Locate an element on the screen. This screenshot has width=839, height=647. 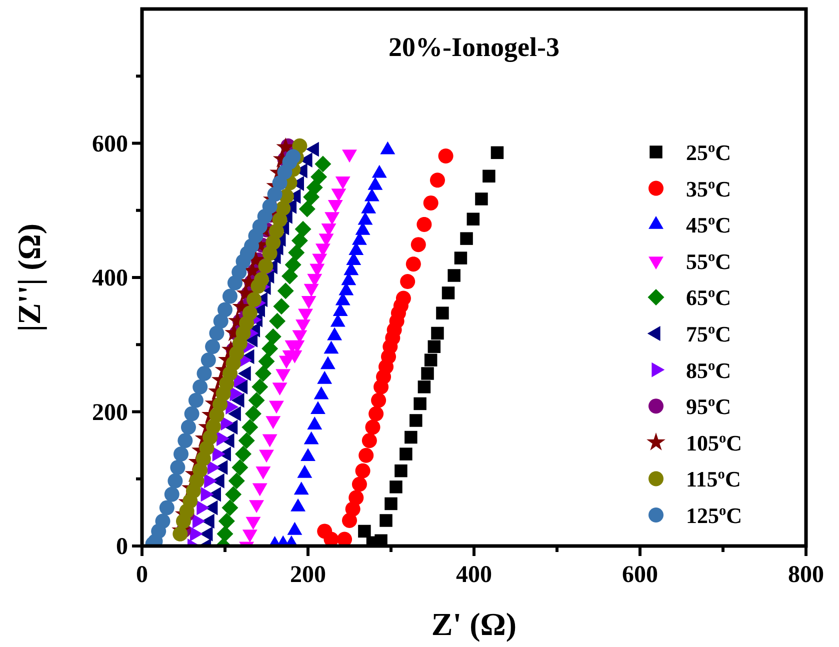
y-axis-title: |Z''| (Ω) is located at coordinates (29, 277).